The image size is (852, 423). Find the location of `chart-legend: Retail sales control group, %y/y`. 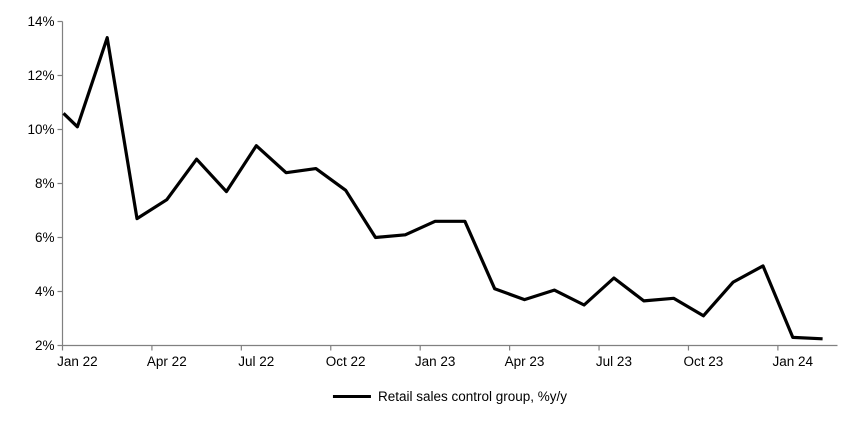

chart-legend: Retail sales control group, %y/y is located at coordinates (450, 396).